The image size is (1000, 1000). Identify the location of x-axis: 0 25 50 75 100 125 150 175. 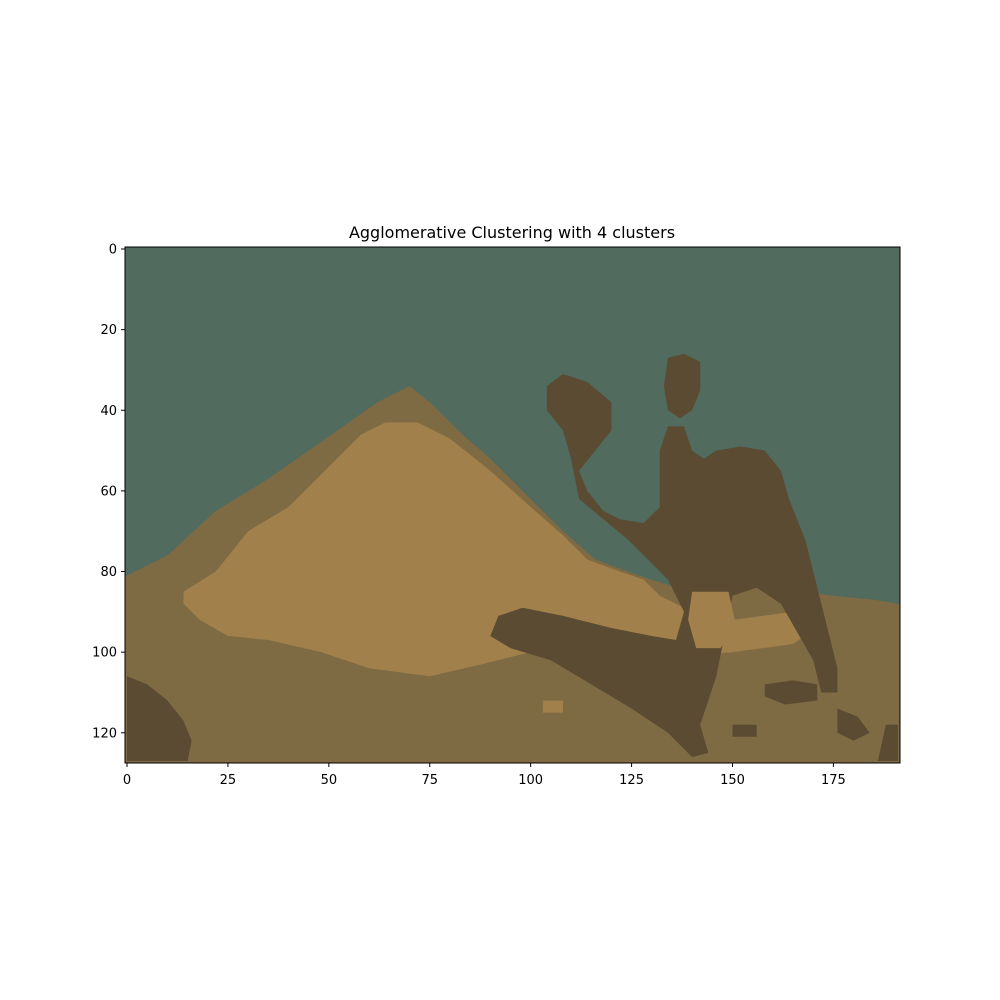
(484, 775).